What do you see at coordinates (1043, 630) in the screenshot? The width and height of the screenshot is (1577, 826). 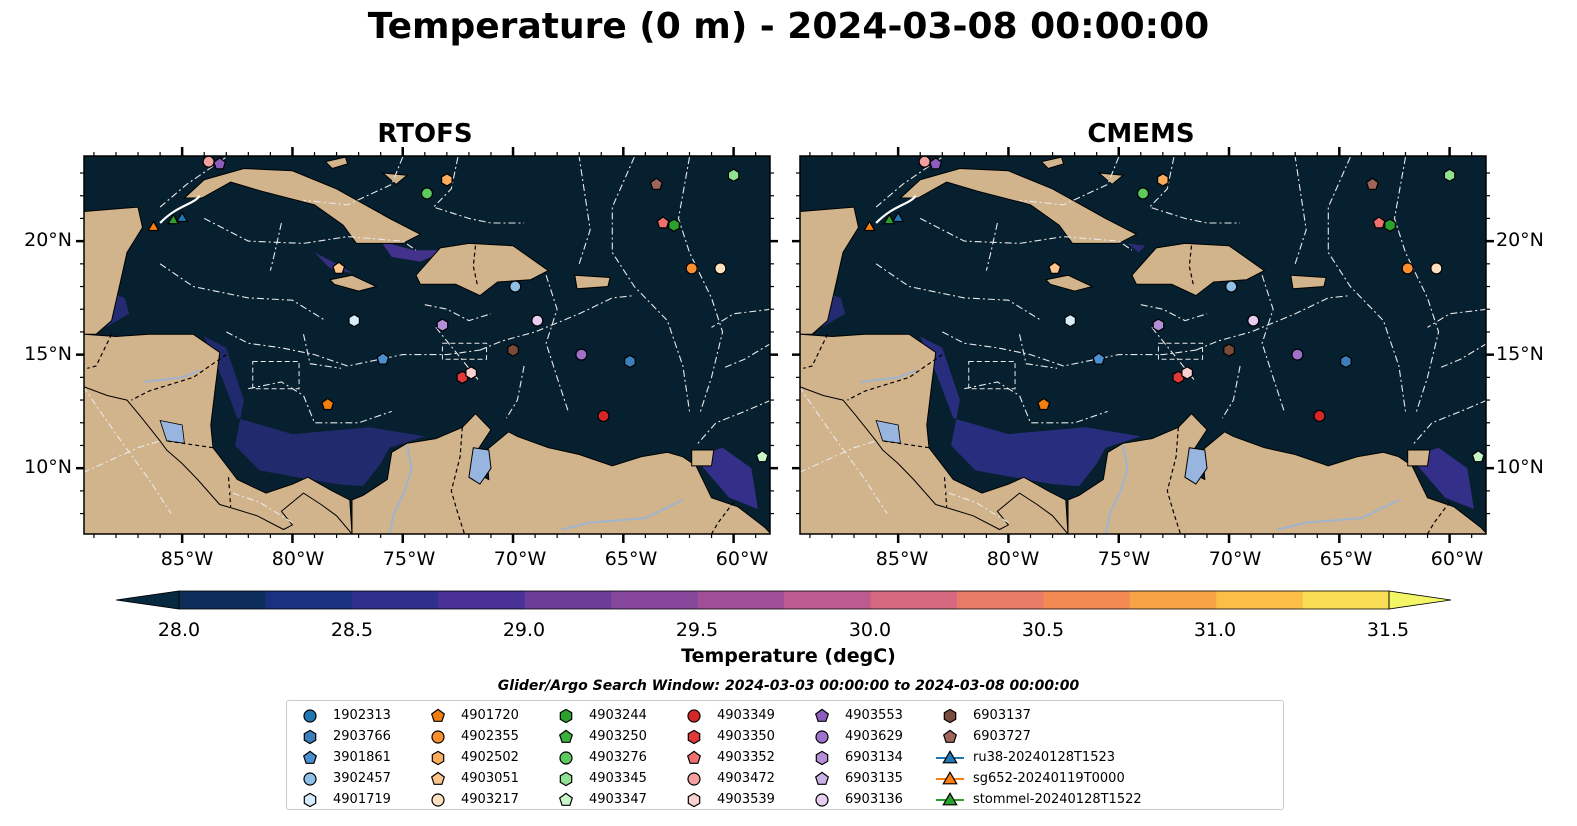 I see `colorbar-tick-label: 30.5` at bounding box center [1043, 630].